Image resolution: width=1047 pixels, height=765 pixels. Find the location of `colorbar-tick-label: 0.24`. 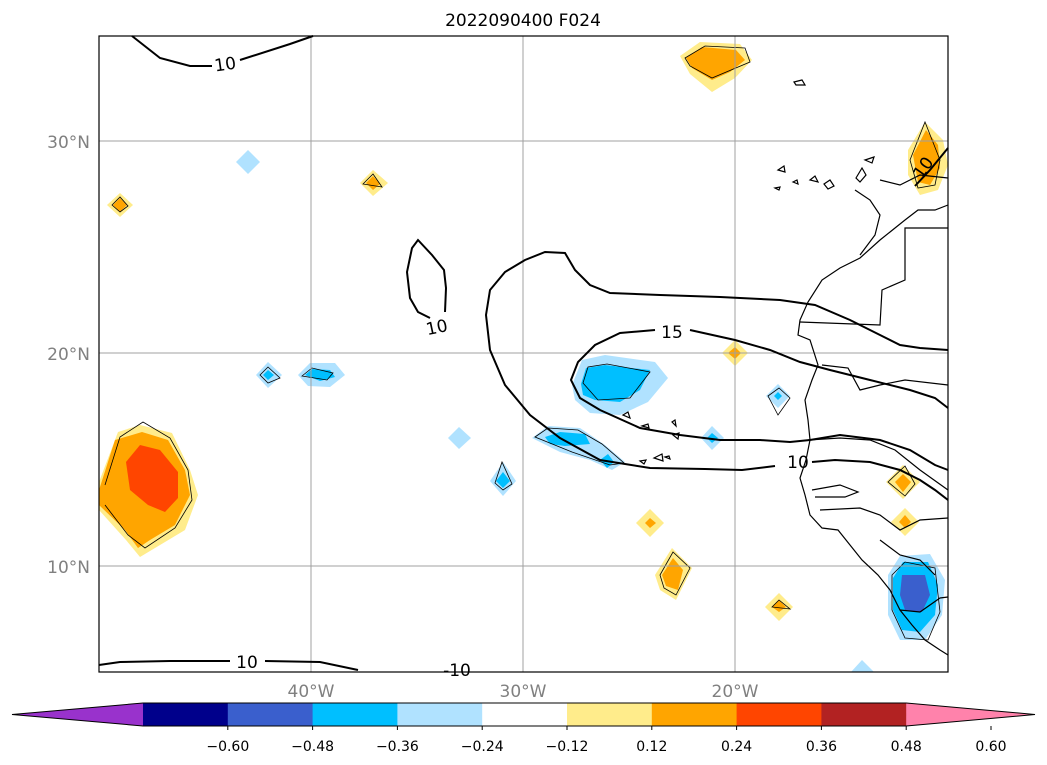

colorbar-tick-label: 0.24 is located at coordinates (736, 747).